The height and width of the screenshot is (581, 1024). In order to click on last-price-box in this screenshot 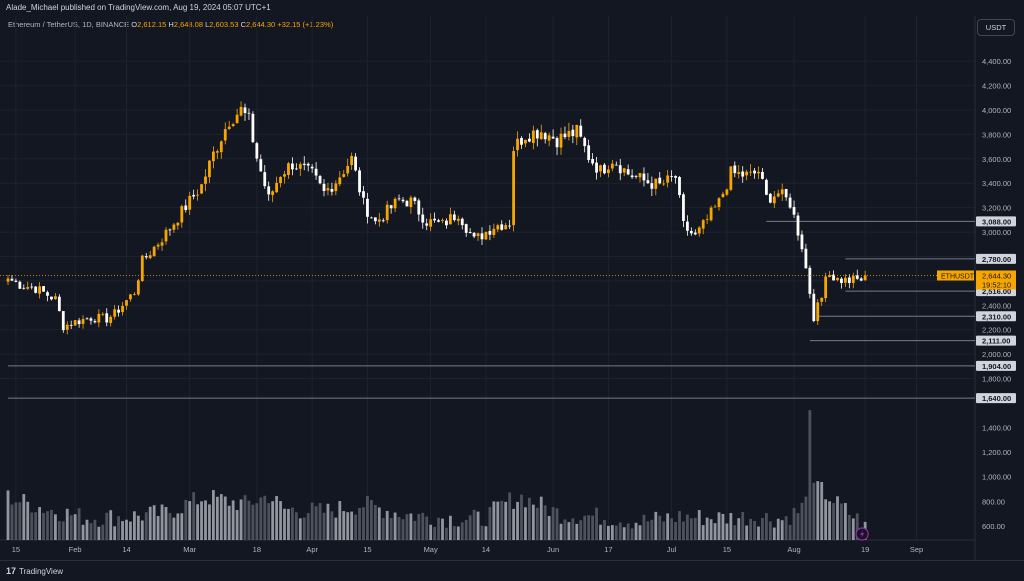, I will do `click(996, 280)`.